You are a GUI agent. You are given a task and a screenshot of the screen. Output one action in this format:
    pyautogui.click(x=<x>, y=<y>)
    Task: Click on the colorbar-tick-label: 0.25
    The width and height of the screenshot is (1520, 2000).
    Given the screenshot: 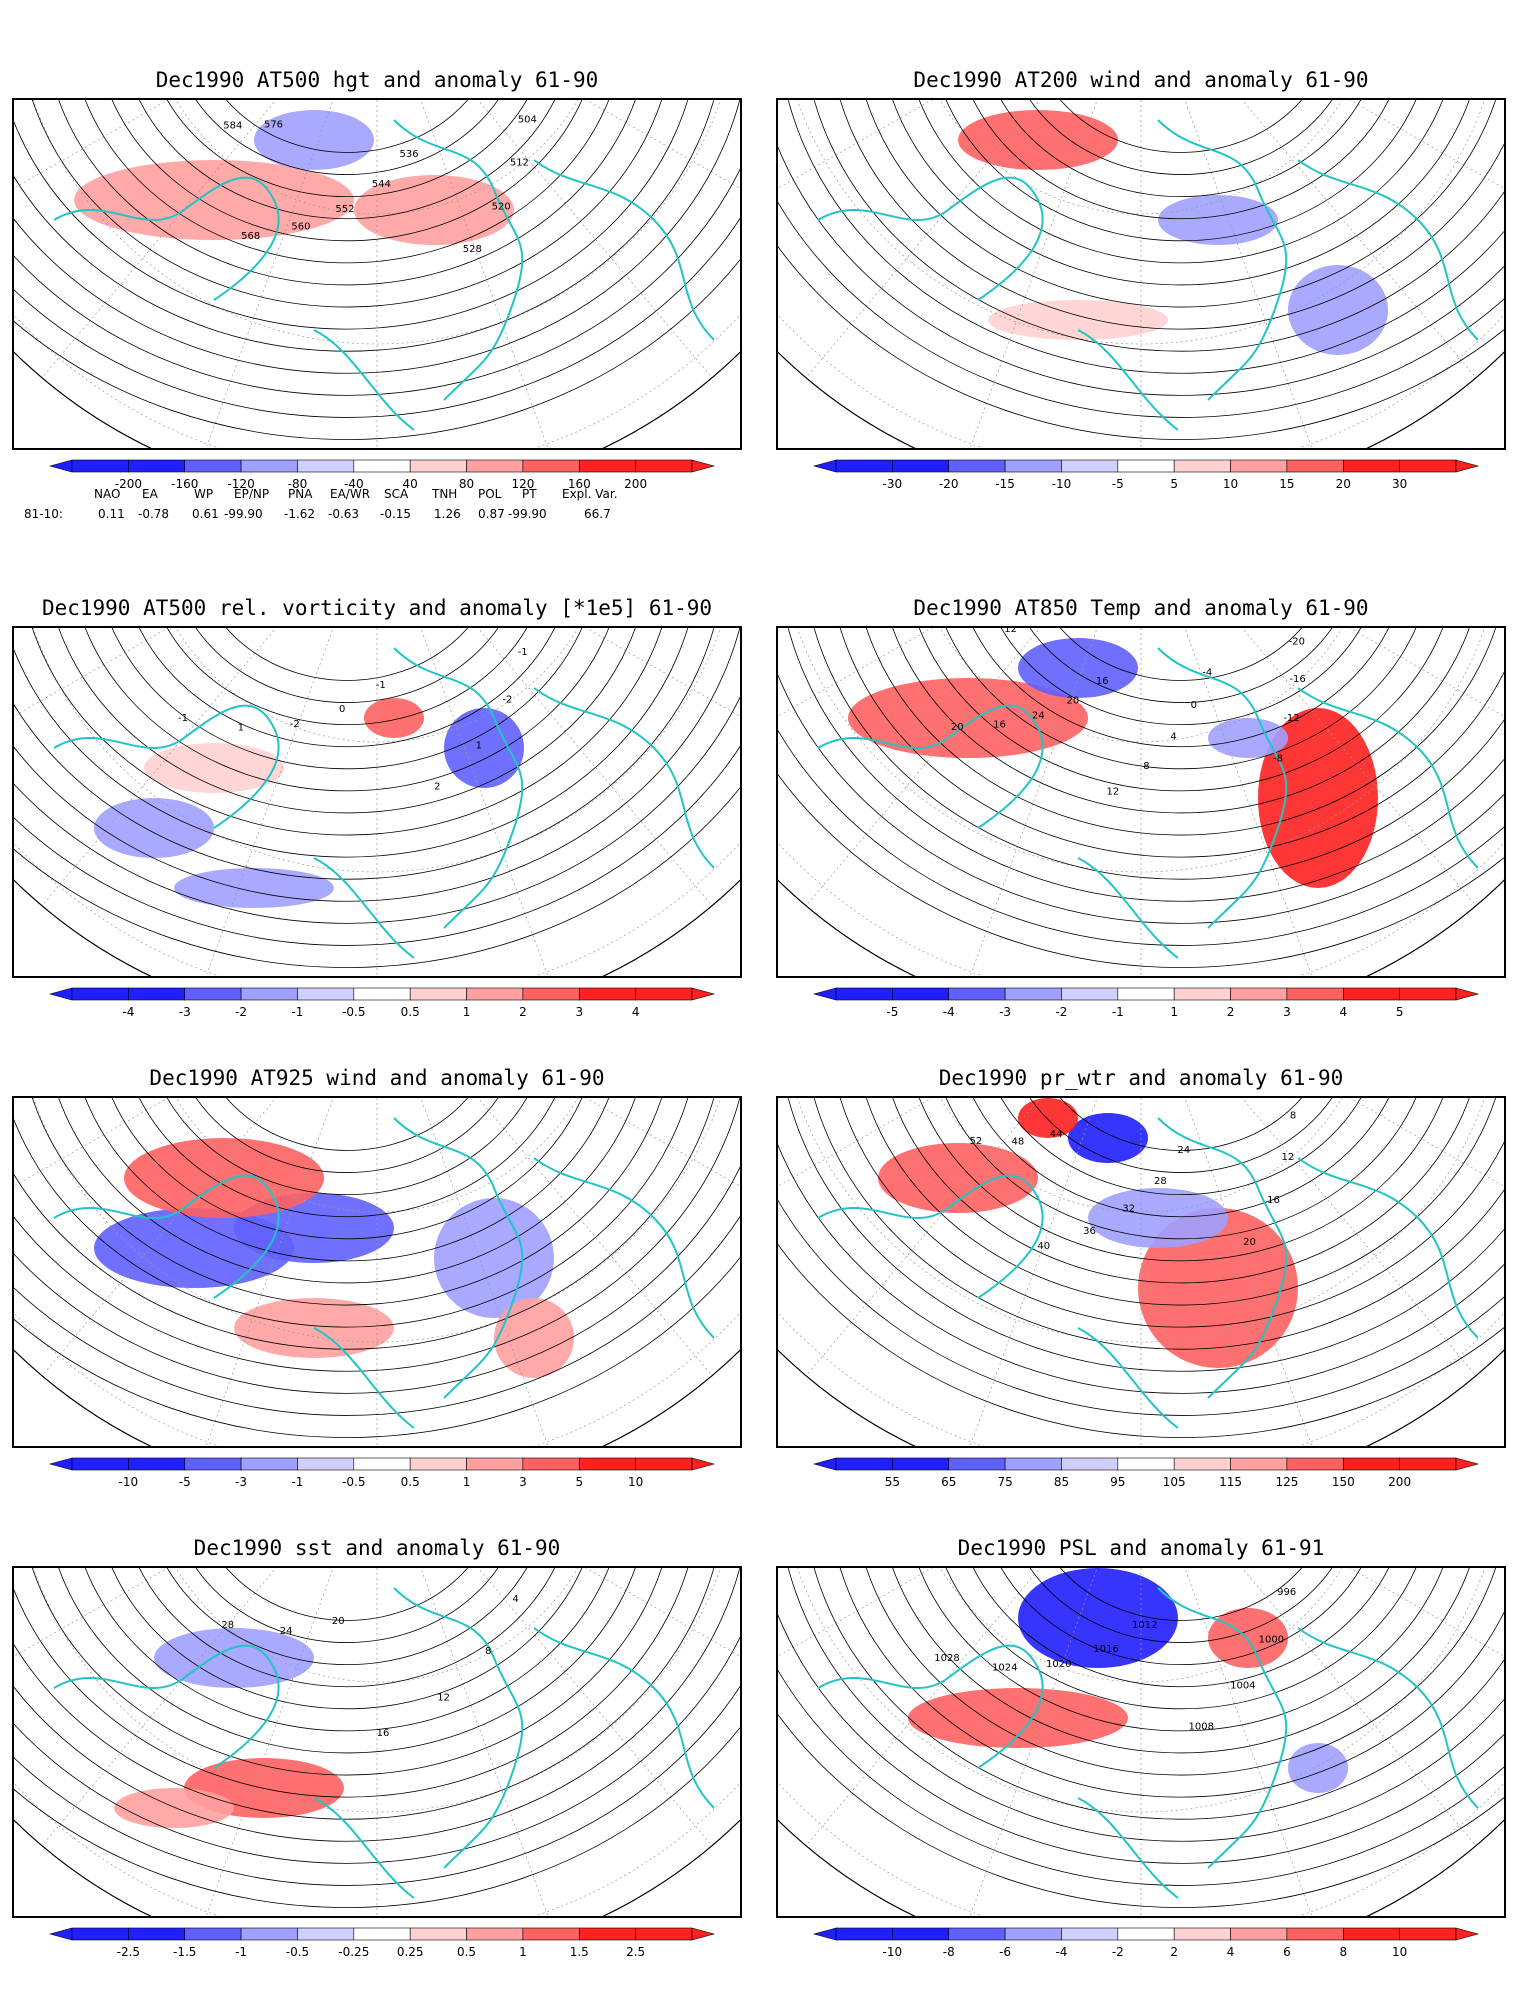 What is the action you would take?
    pyautogui.click(x=410, y=1952)
    